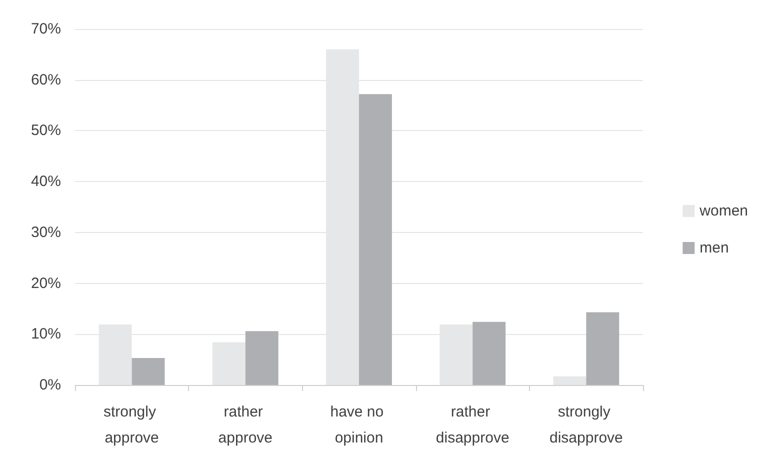 Image resolution: width=771 pixels, height=459 pixels. Describe the element at coordinates (359, 425) in the screenshot. I see `x-tick-label: have no opinion` at that location.